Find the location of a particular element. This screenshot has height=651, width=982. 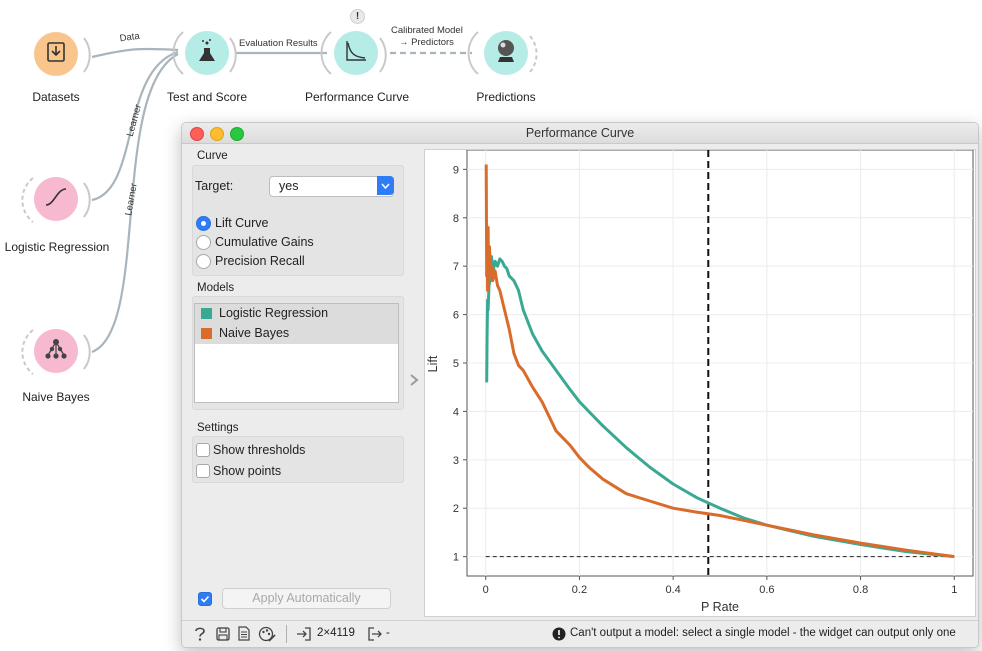

help-icon is located at coordinates (200, 636).